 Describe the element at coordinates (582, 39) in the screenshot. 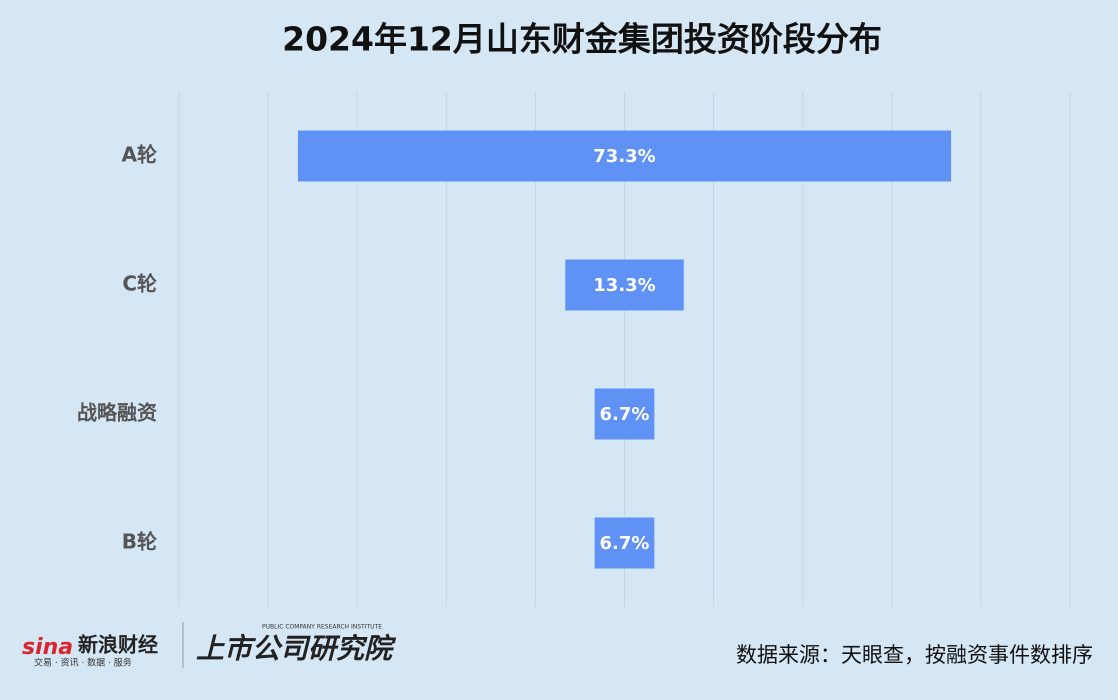

I see `chart-title: 2024年12月山东财金集团投资阶段分布` at that location.